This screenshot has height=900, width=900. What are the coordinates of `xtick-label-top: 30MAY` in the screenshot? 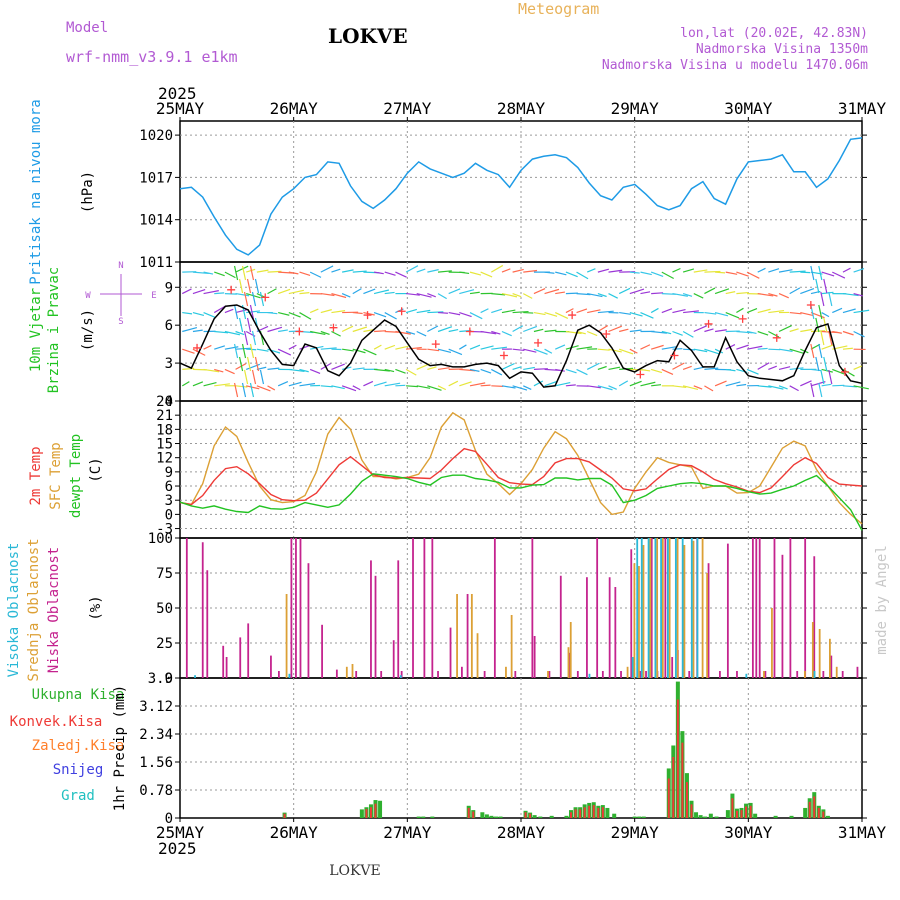 It's located at (748, 108).